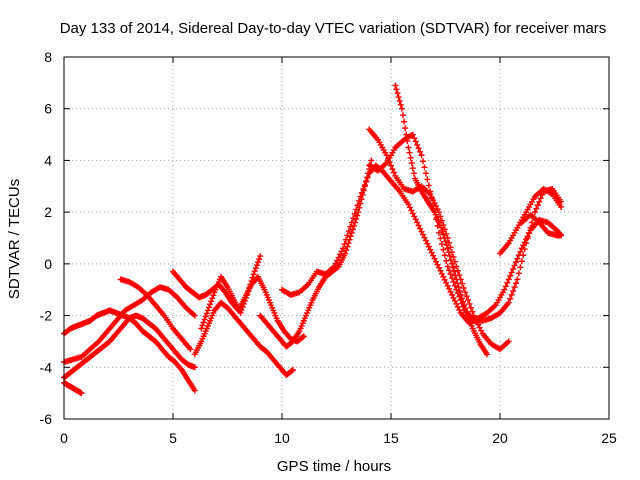 The width and height of the screenshot is (640, 480). Describe the element at coordinates (48, 160) in the screenshot. I see `y-tick-label: 4` at that location.